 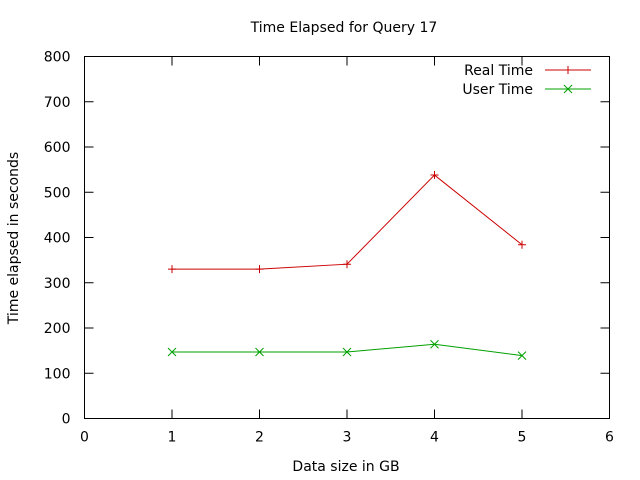 What do you see at coordinates (522, 438) in the screenshot?
I see `x-tick-label: 5` at bounding box center [522, 438].